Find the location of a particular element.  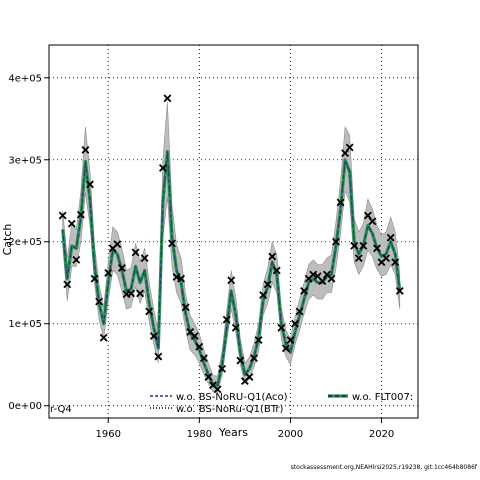

y-tick-label-0: 0e+00 is located at coordinates (25, 406).